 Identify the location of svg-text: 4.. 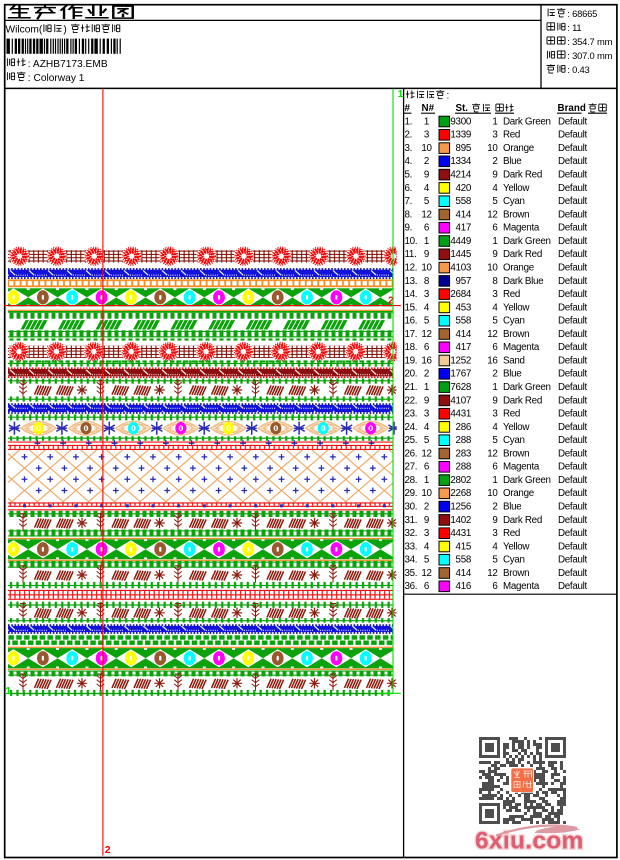
(409, 161).